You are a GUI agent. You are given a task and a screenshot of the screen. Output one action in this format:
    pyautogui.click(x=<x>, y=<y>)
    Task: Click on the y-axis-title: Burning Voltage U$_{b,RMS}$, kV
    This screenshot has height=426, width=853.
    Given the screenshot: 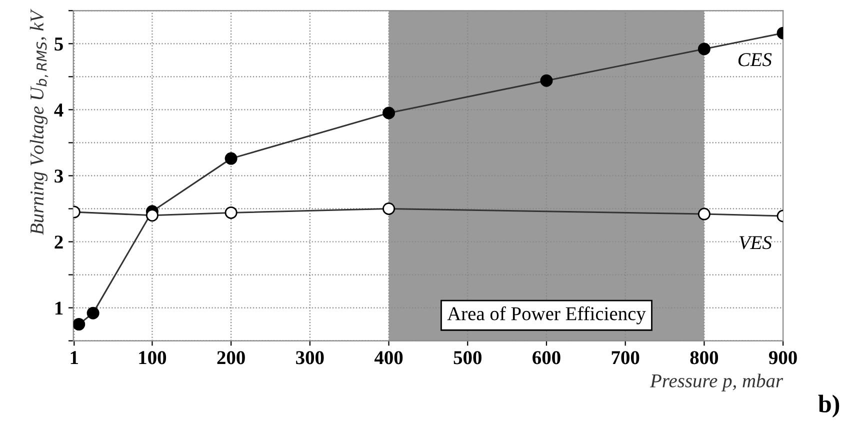 What is the action you would take?
    pyautogui.click(x=39, y=121)
    